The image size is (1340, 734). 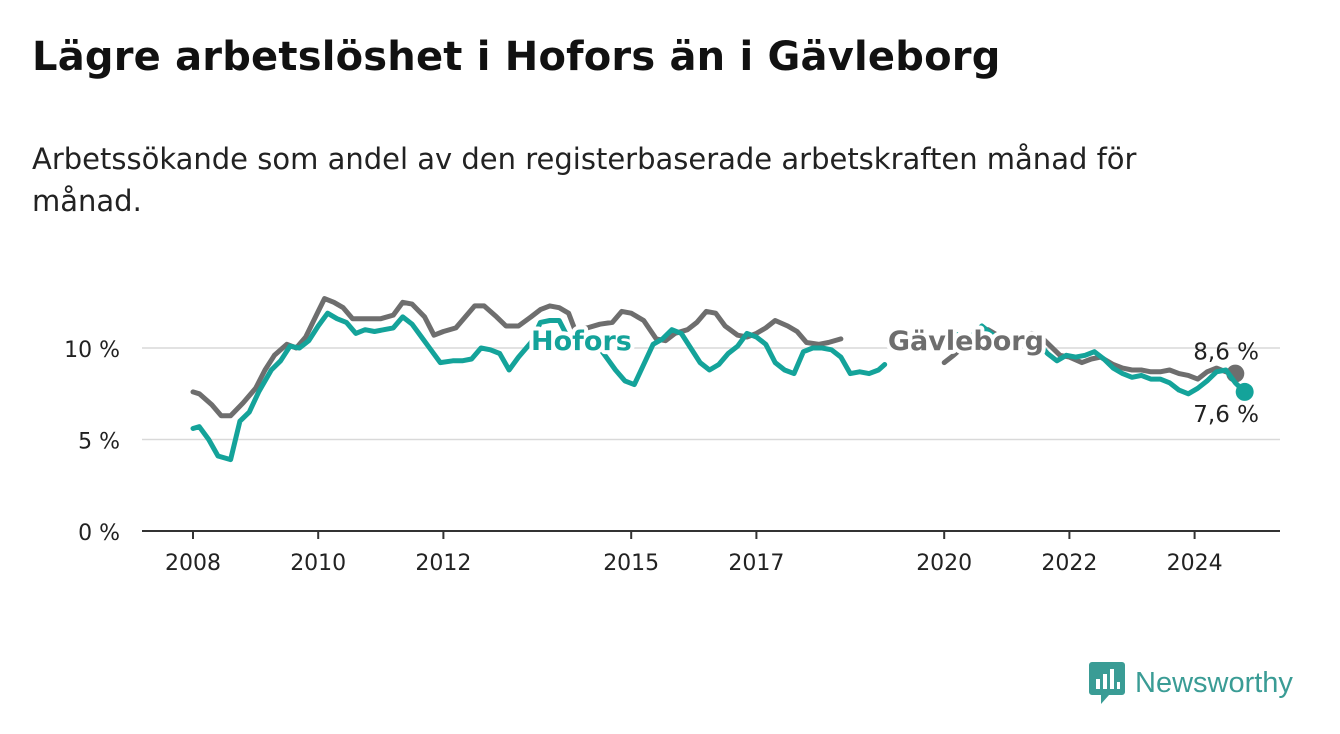 What do you see at coordinates (631, 563) in the screenshot?
I see `x-tick-label: 2015` at bounding box center [631, 563].